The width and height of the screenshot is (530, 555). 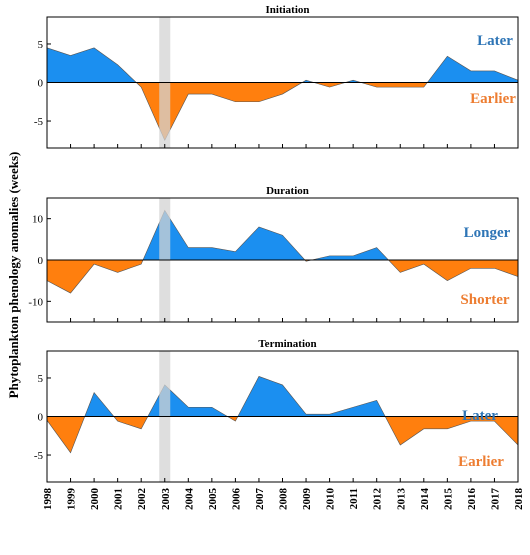 What do you see at coordinates (495, 499) in the screenshot?
I see `x-tick-label: 2017` at bounding box center [495, 499].